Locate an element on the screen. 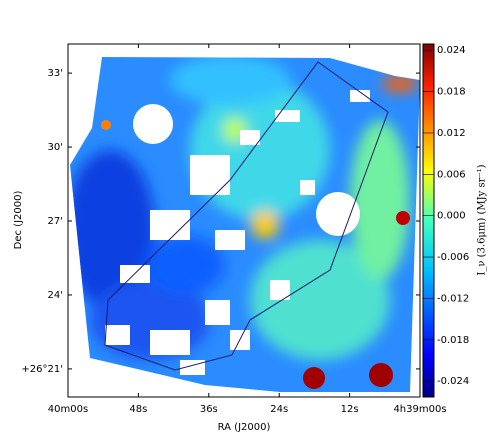 This screenshot has height=442, width=491. y-axis-label: Dec (J2000) is located at coordinates (18, 220).